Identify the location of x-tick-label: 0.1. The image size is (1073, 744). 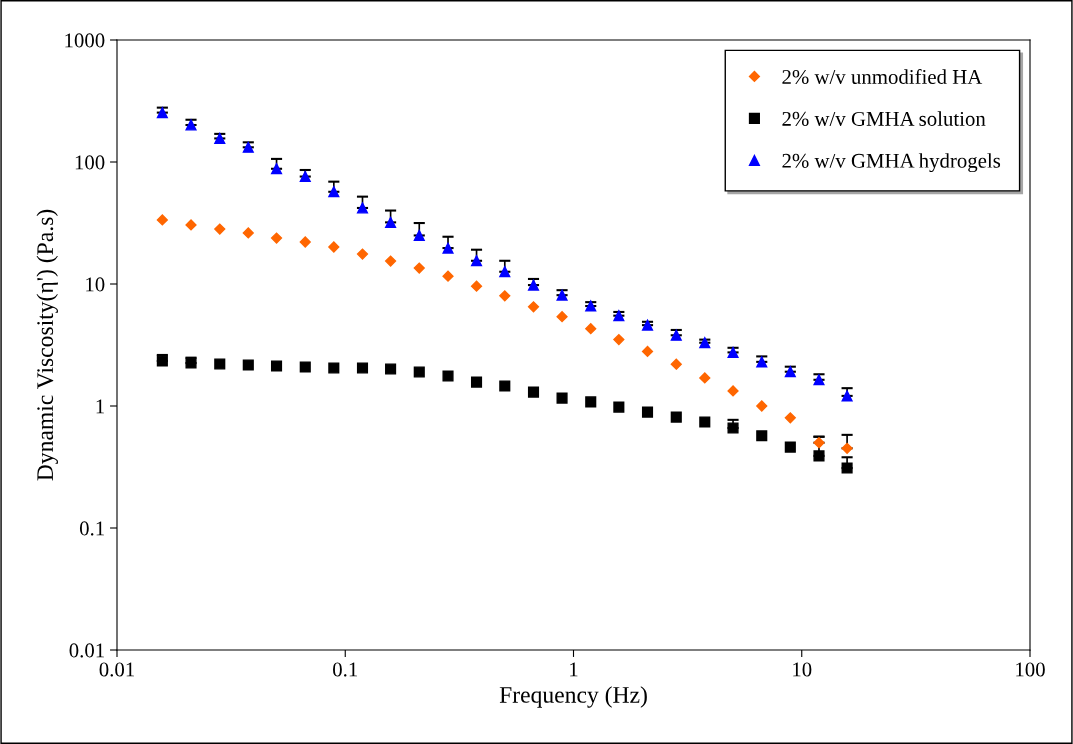
(345, 669).